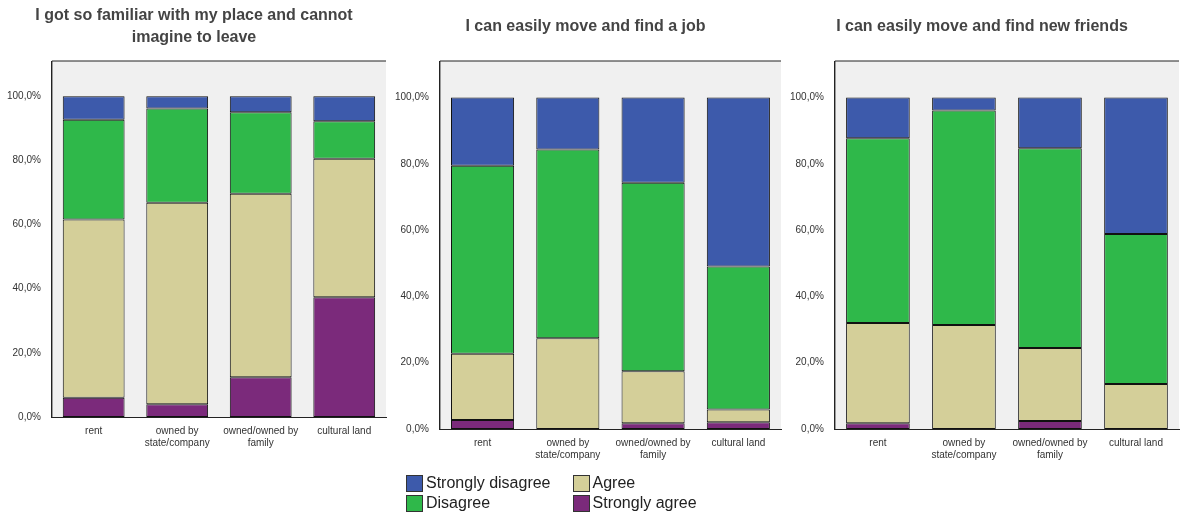 The width and height of the screenshot is (1181, 522). I want to click on legend-label: Strongly disagree, so click(488, 483).